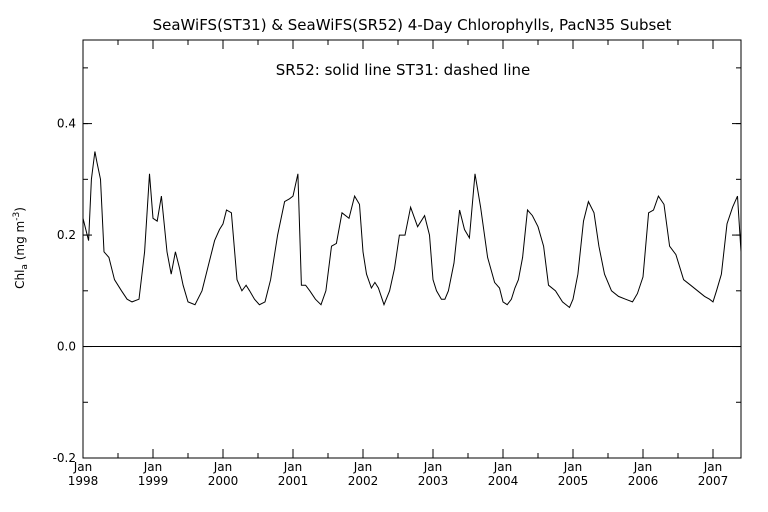 This screenshot has width=768, height=512. I want to click on x-tick-year-label: 2005, so click(573, 481).